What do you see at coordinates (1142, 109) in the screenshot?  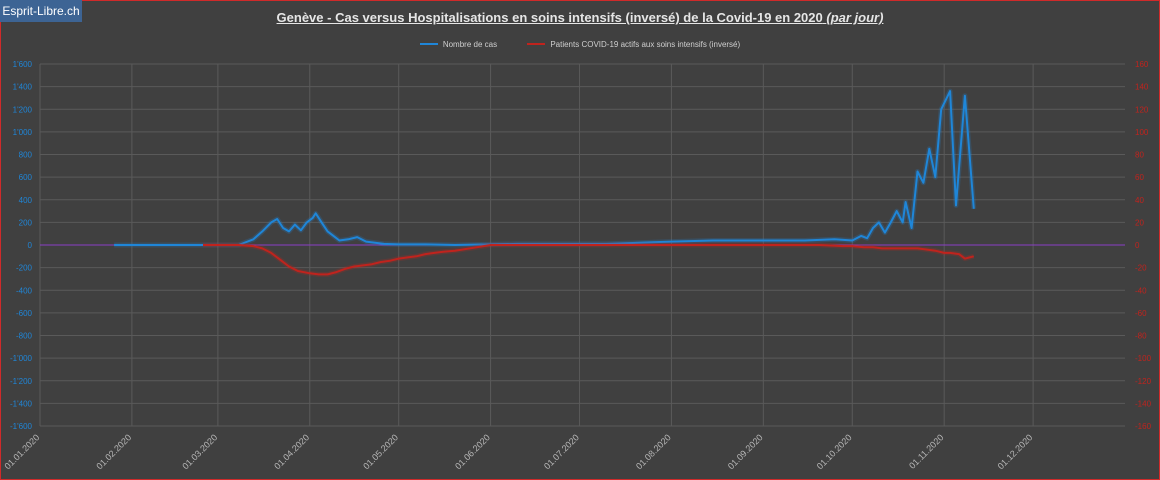 I see `y-right-tick-label: 120` at bounding box center [1142, 109].